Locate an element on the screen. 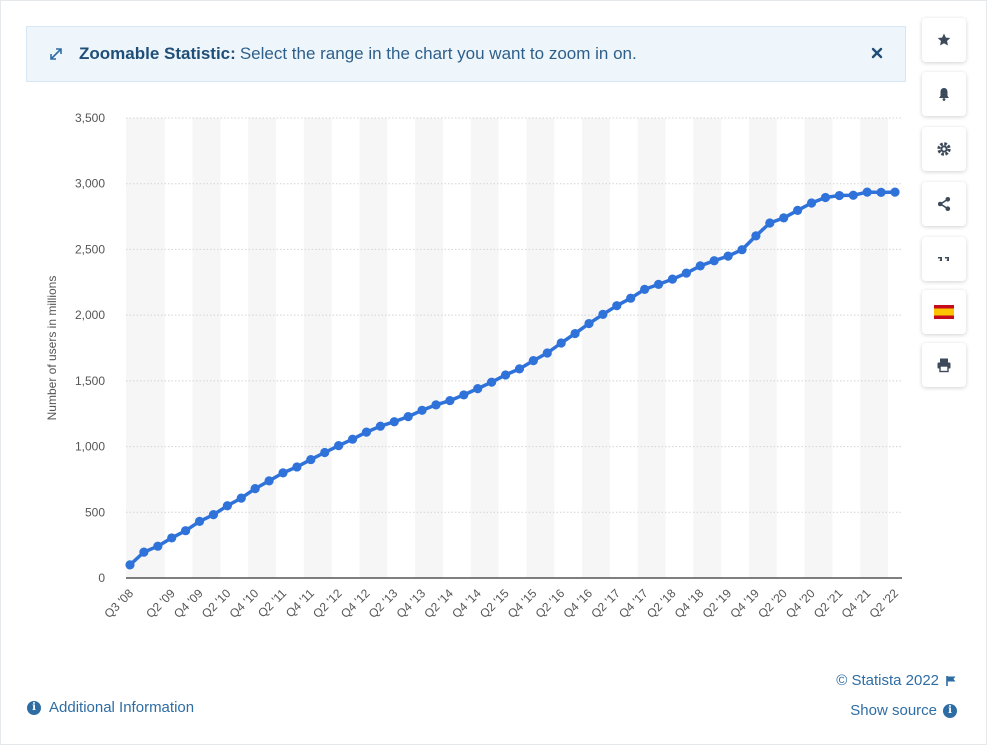 This screenshot has width=987, height=745. y-tick-label: 3,000 is located at coordinates (90, 184).